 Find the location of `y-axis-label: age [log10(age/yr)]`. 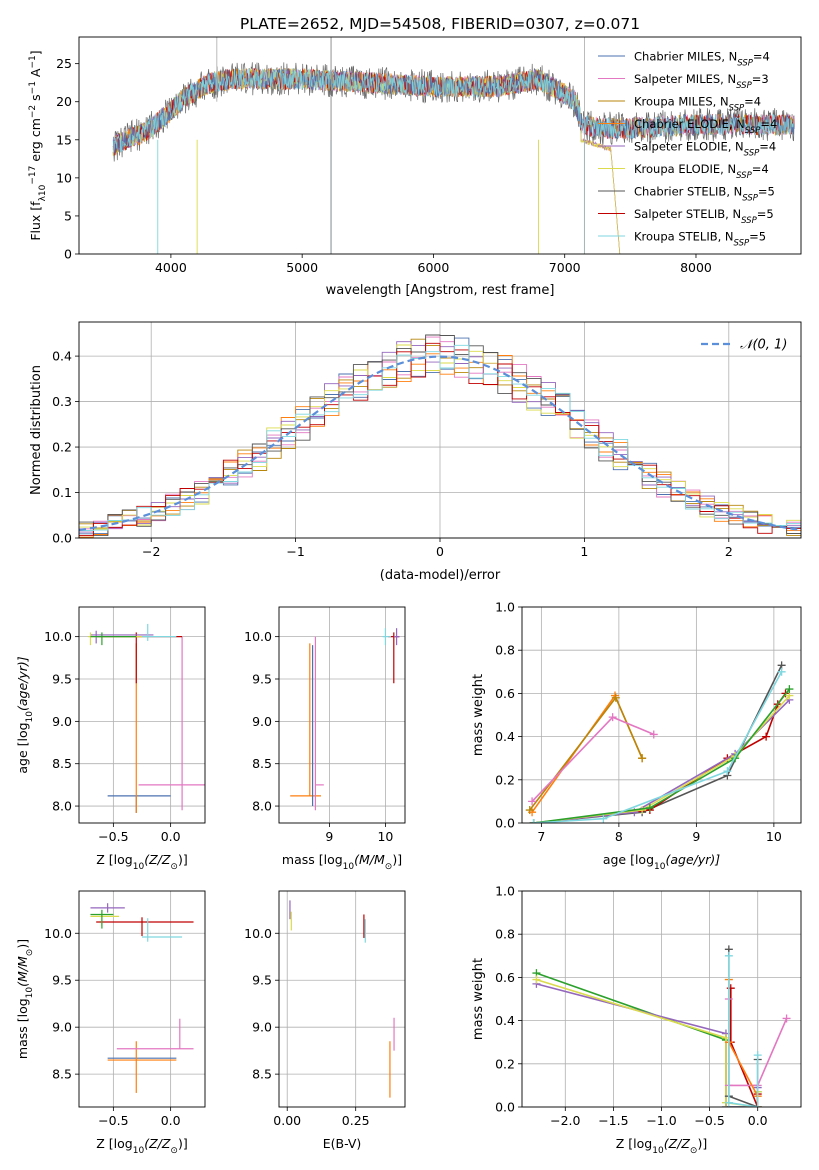

y-axis-label: age [log10(age/yr)] is located at coordinates (25, 714).